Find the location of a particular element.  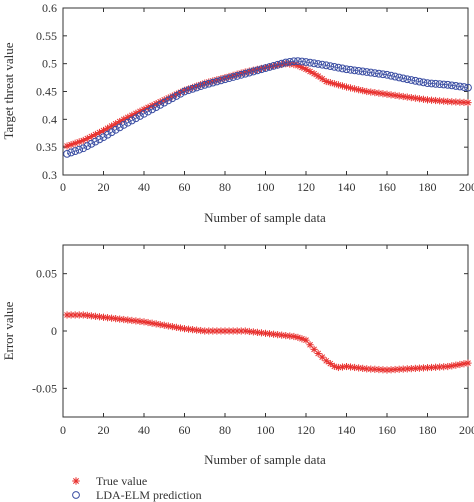

x-tick-label: 0 is located at coordinates (63, 187).